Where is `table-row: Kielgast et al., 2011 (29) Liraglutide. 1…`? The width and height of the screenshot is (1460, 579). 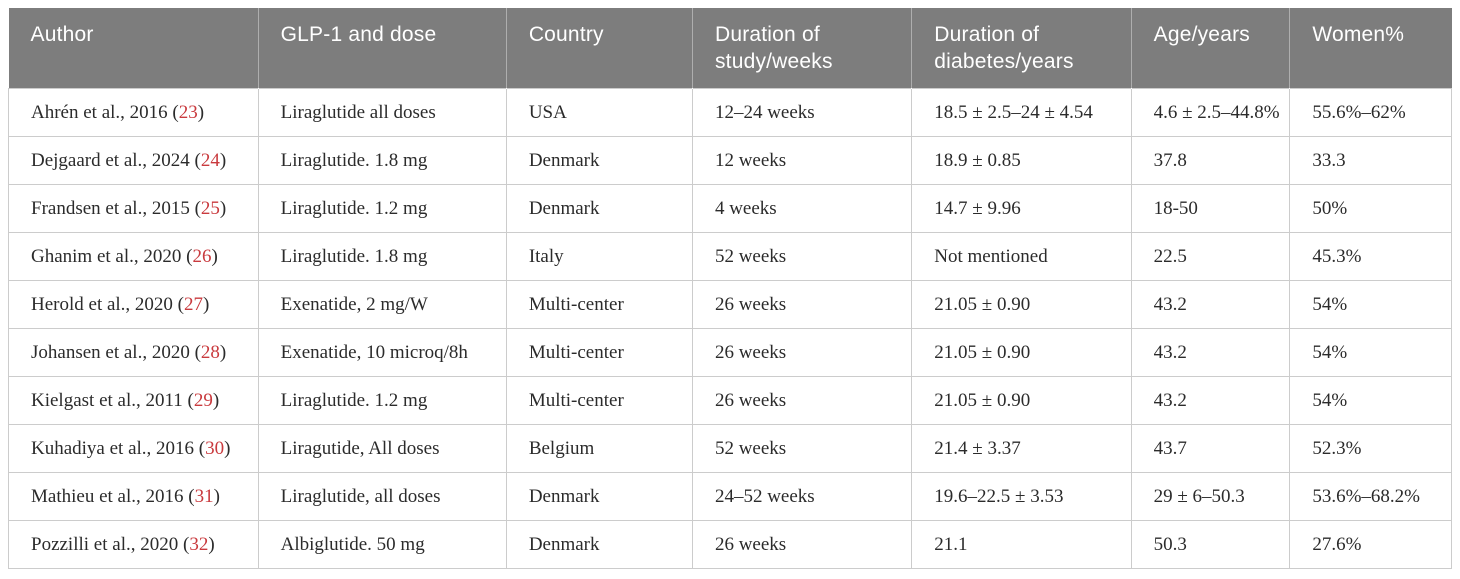
table-row: Kielgast et al., 2011 (29) Liraglutide. 1… is located at coordinates (730, 400).